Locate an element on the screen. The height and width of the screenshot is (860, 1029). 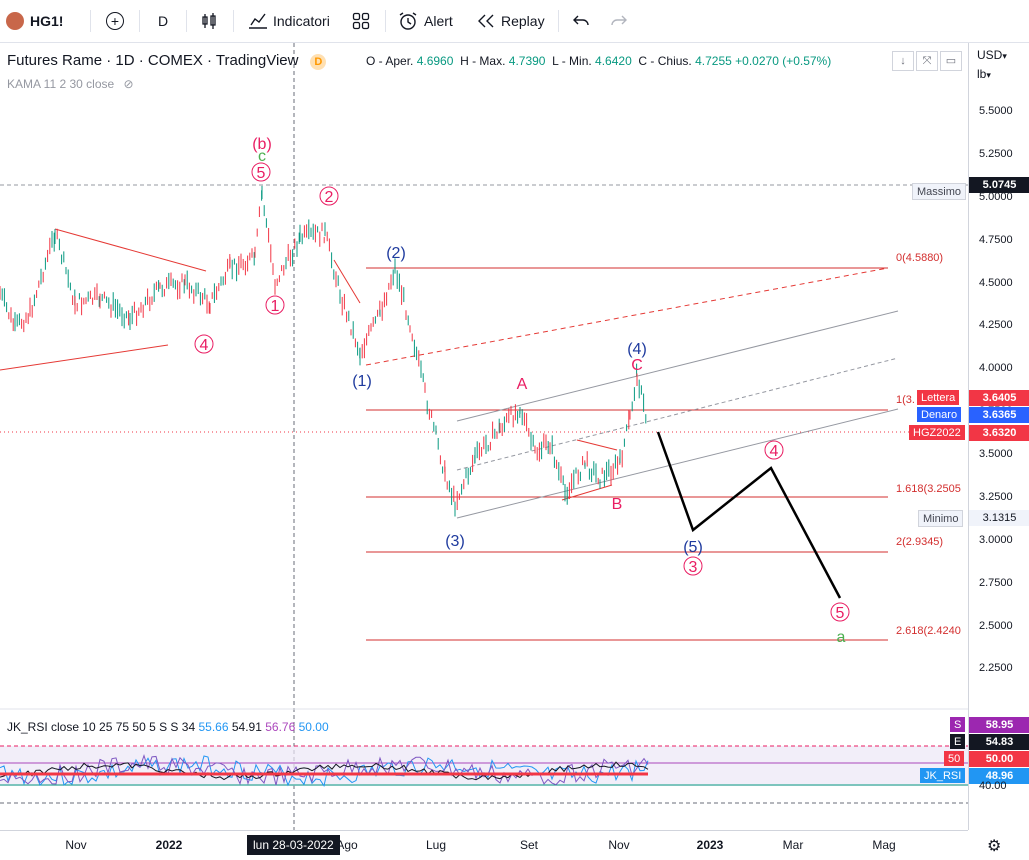
fib-label-1: 1(3. is located at coordinates (905, 400).